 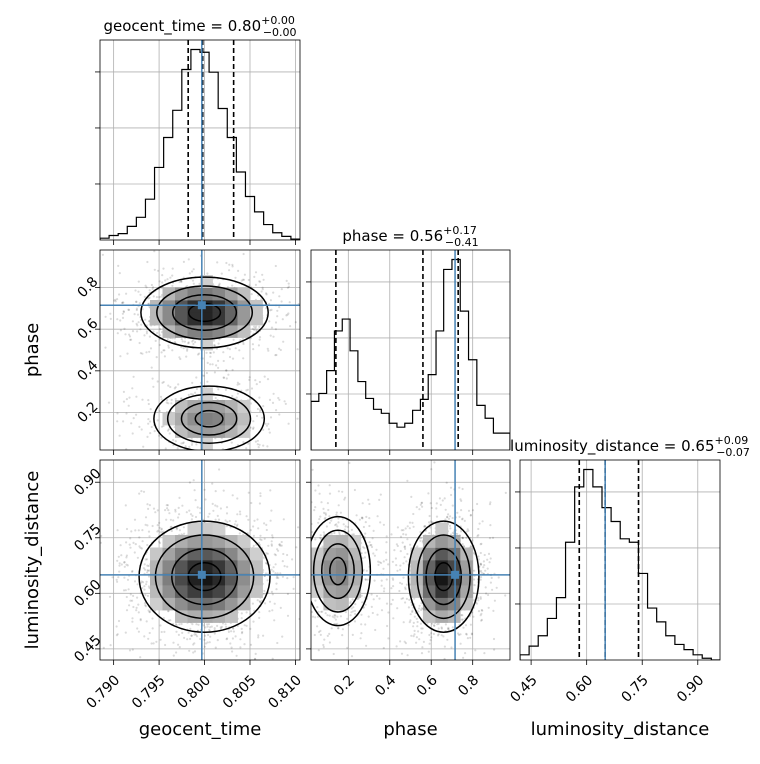 What do you see at coordinates (285, 692) in the screenshot?
I see `x-tick-label-geocent_time: 0.810` at bounding box center [285, 692].